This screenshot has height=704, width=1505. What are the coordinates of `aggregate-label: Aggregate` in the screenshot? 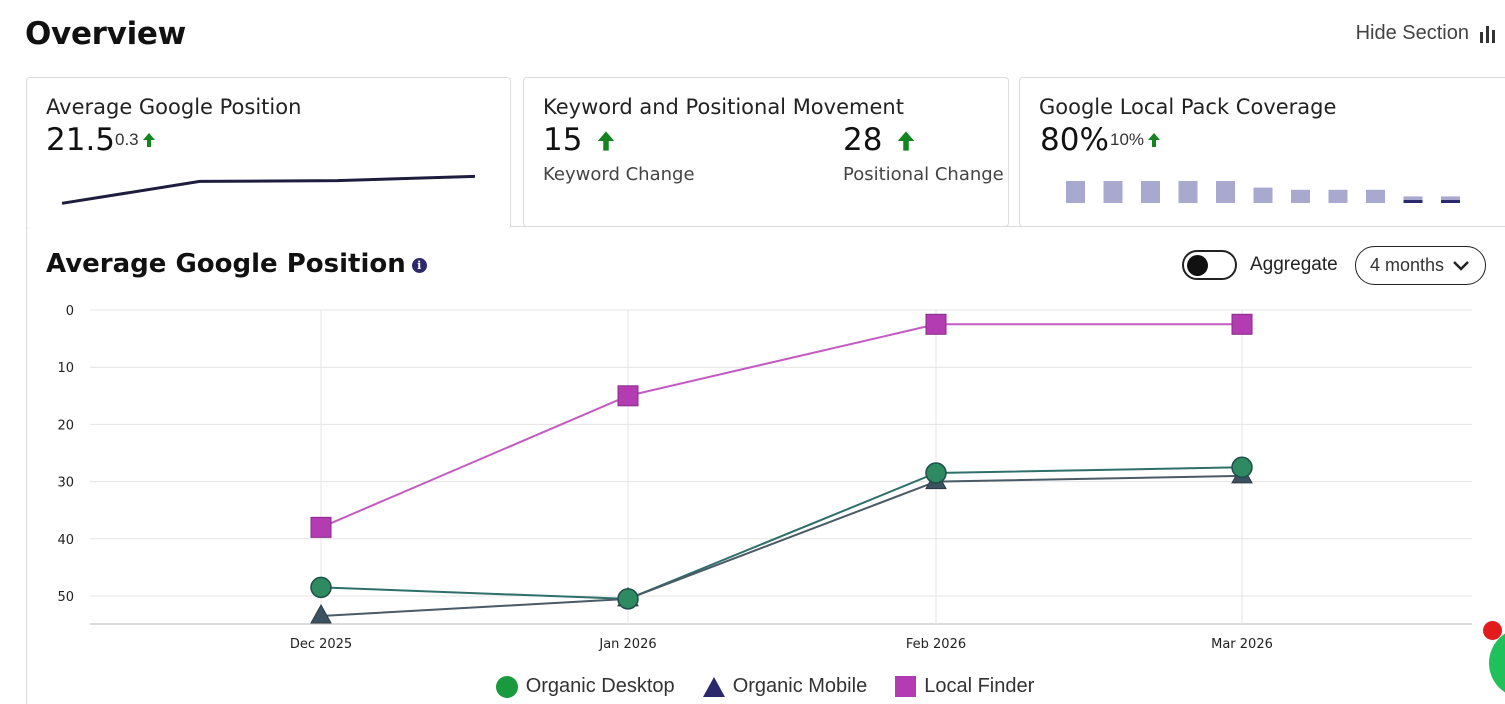 It's located at (1294, 264).